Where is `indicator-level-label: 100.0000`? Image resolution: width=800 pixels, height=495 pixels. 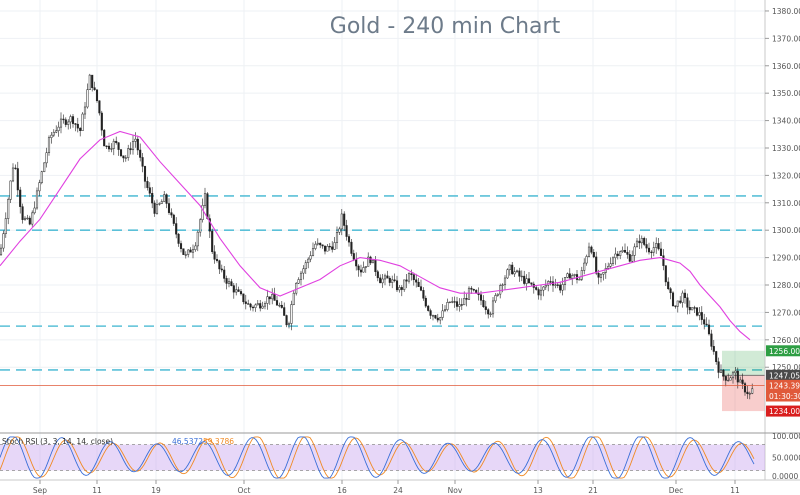 indicator-level-label: 100.0000 is located at coordinates (786, 436).